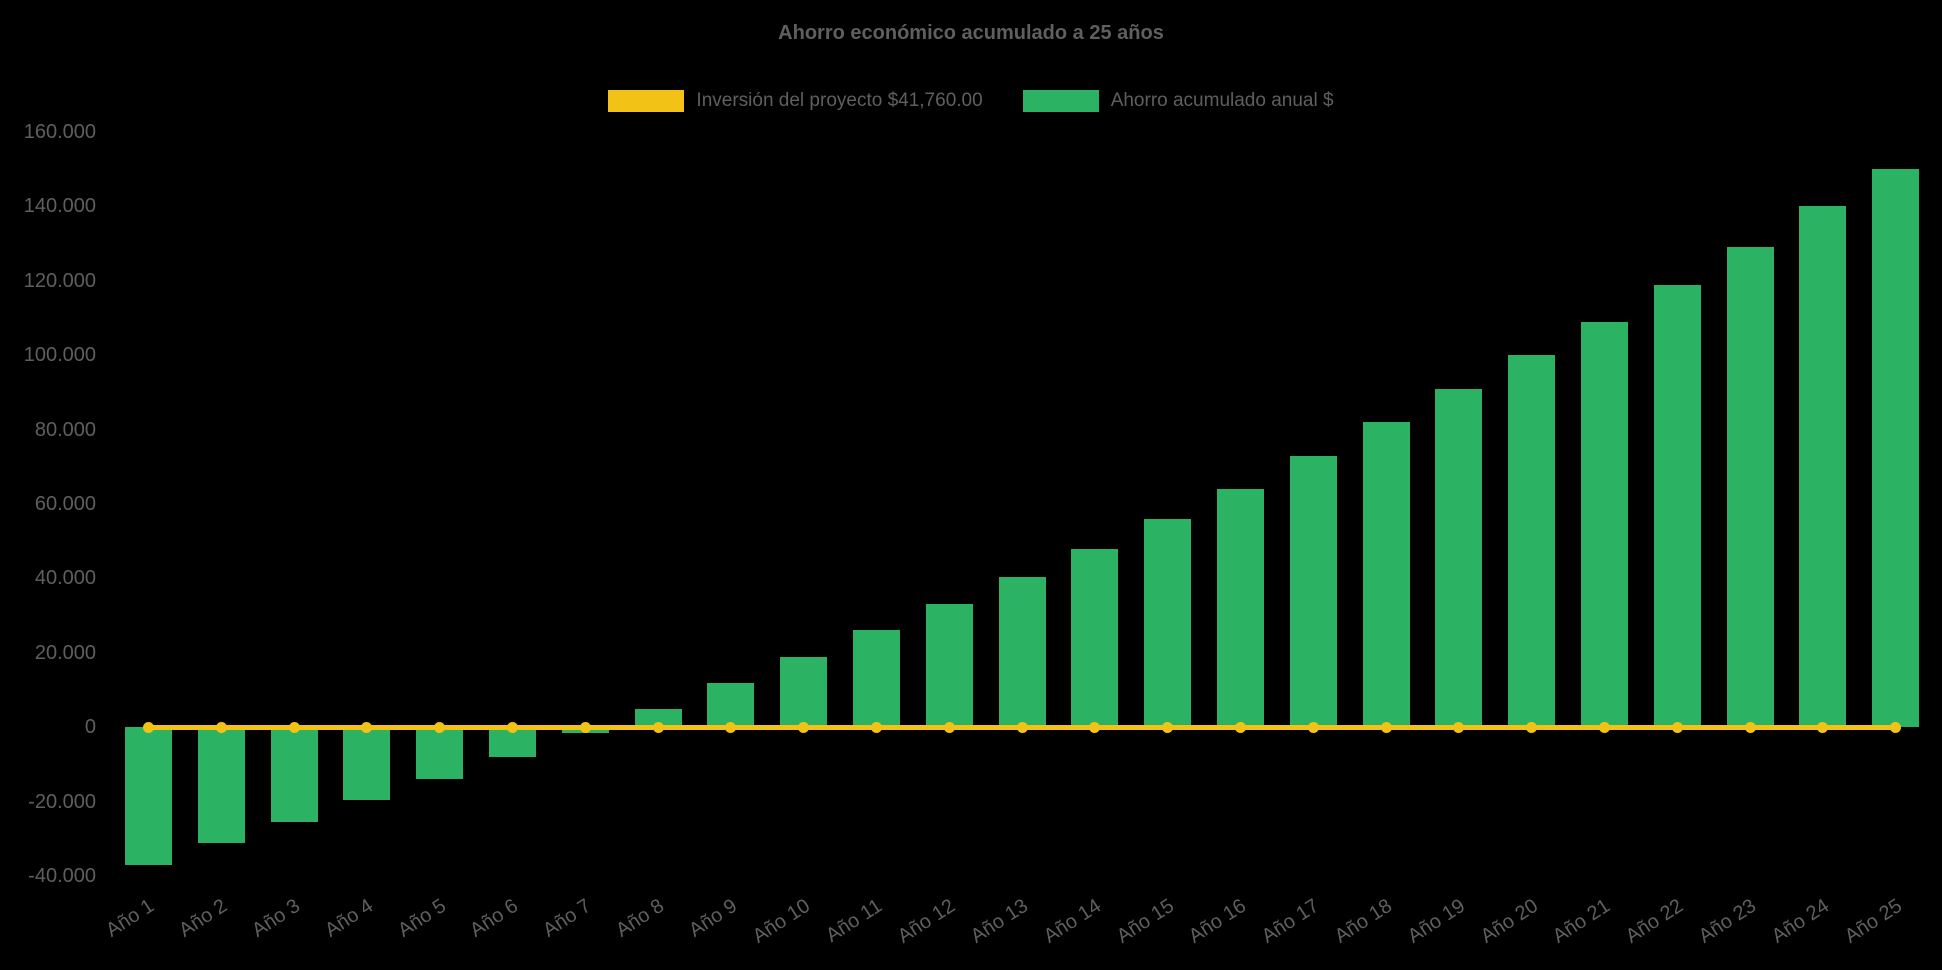 This screenshot has width=1942, height=970. What do you see at coordinates (1145, 921) in the screenshot?
I see `x-axis-tick-label: Año 15` at bounding box center [1145, 921].